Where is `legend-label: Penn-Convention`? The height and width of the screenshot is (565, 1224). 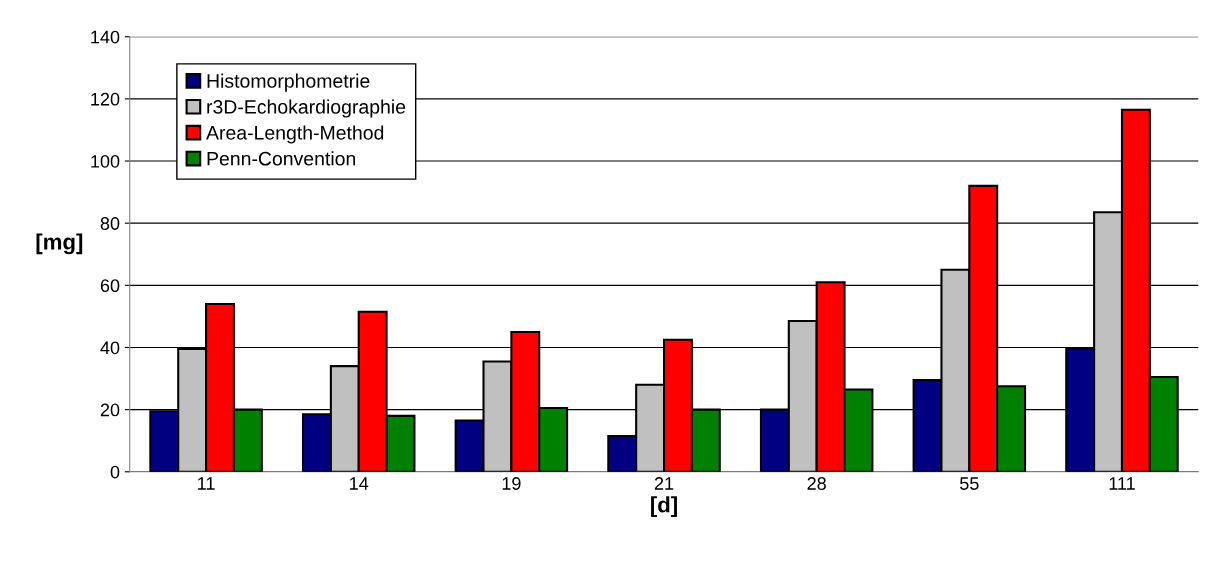 legend-label: Penn-Convention is located at coordinates (281, 158).